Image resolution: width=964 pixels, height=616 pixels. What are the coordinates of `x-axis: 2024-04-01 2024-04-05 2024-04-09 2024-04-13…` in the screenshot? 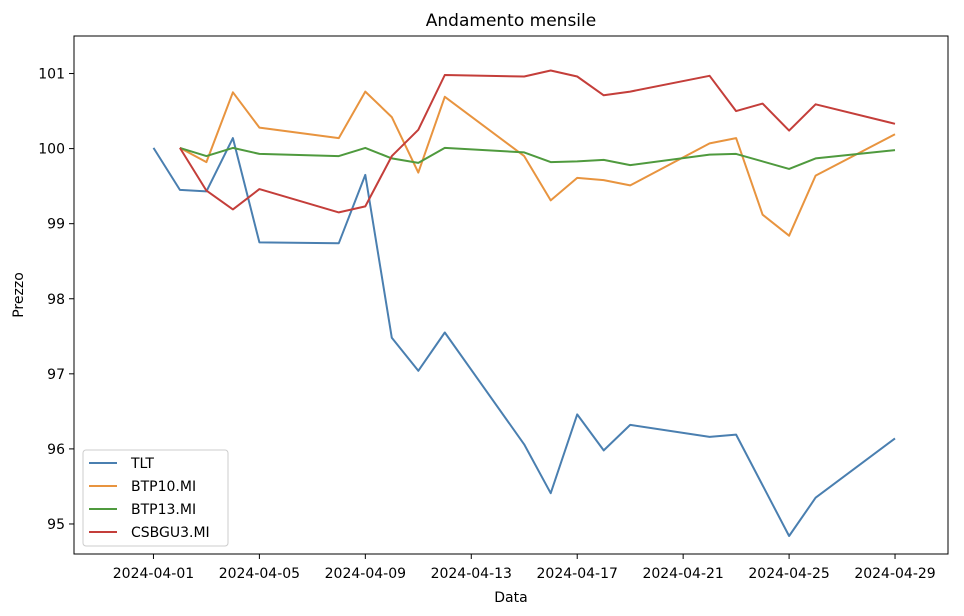 It's located at (524, 568).